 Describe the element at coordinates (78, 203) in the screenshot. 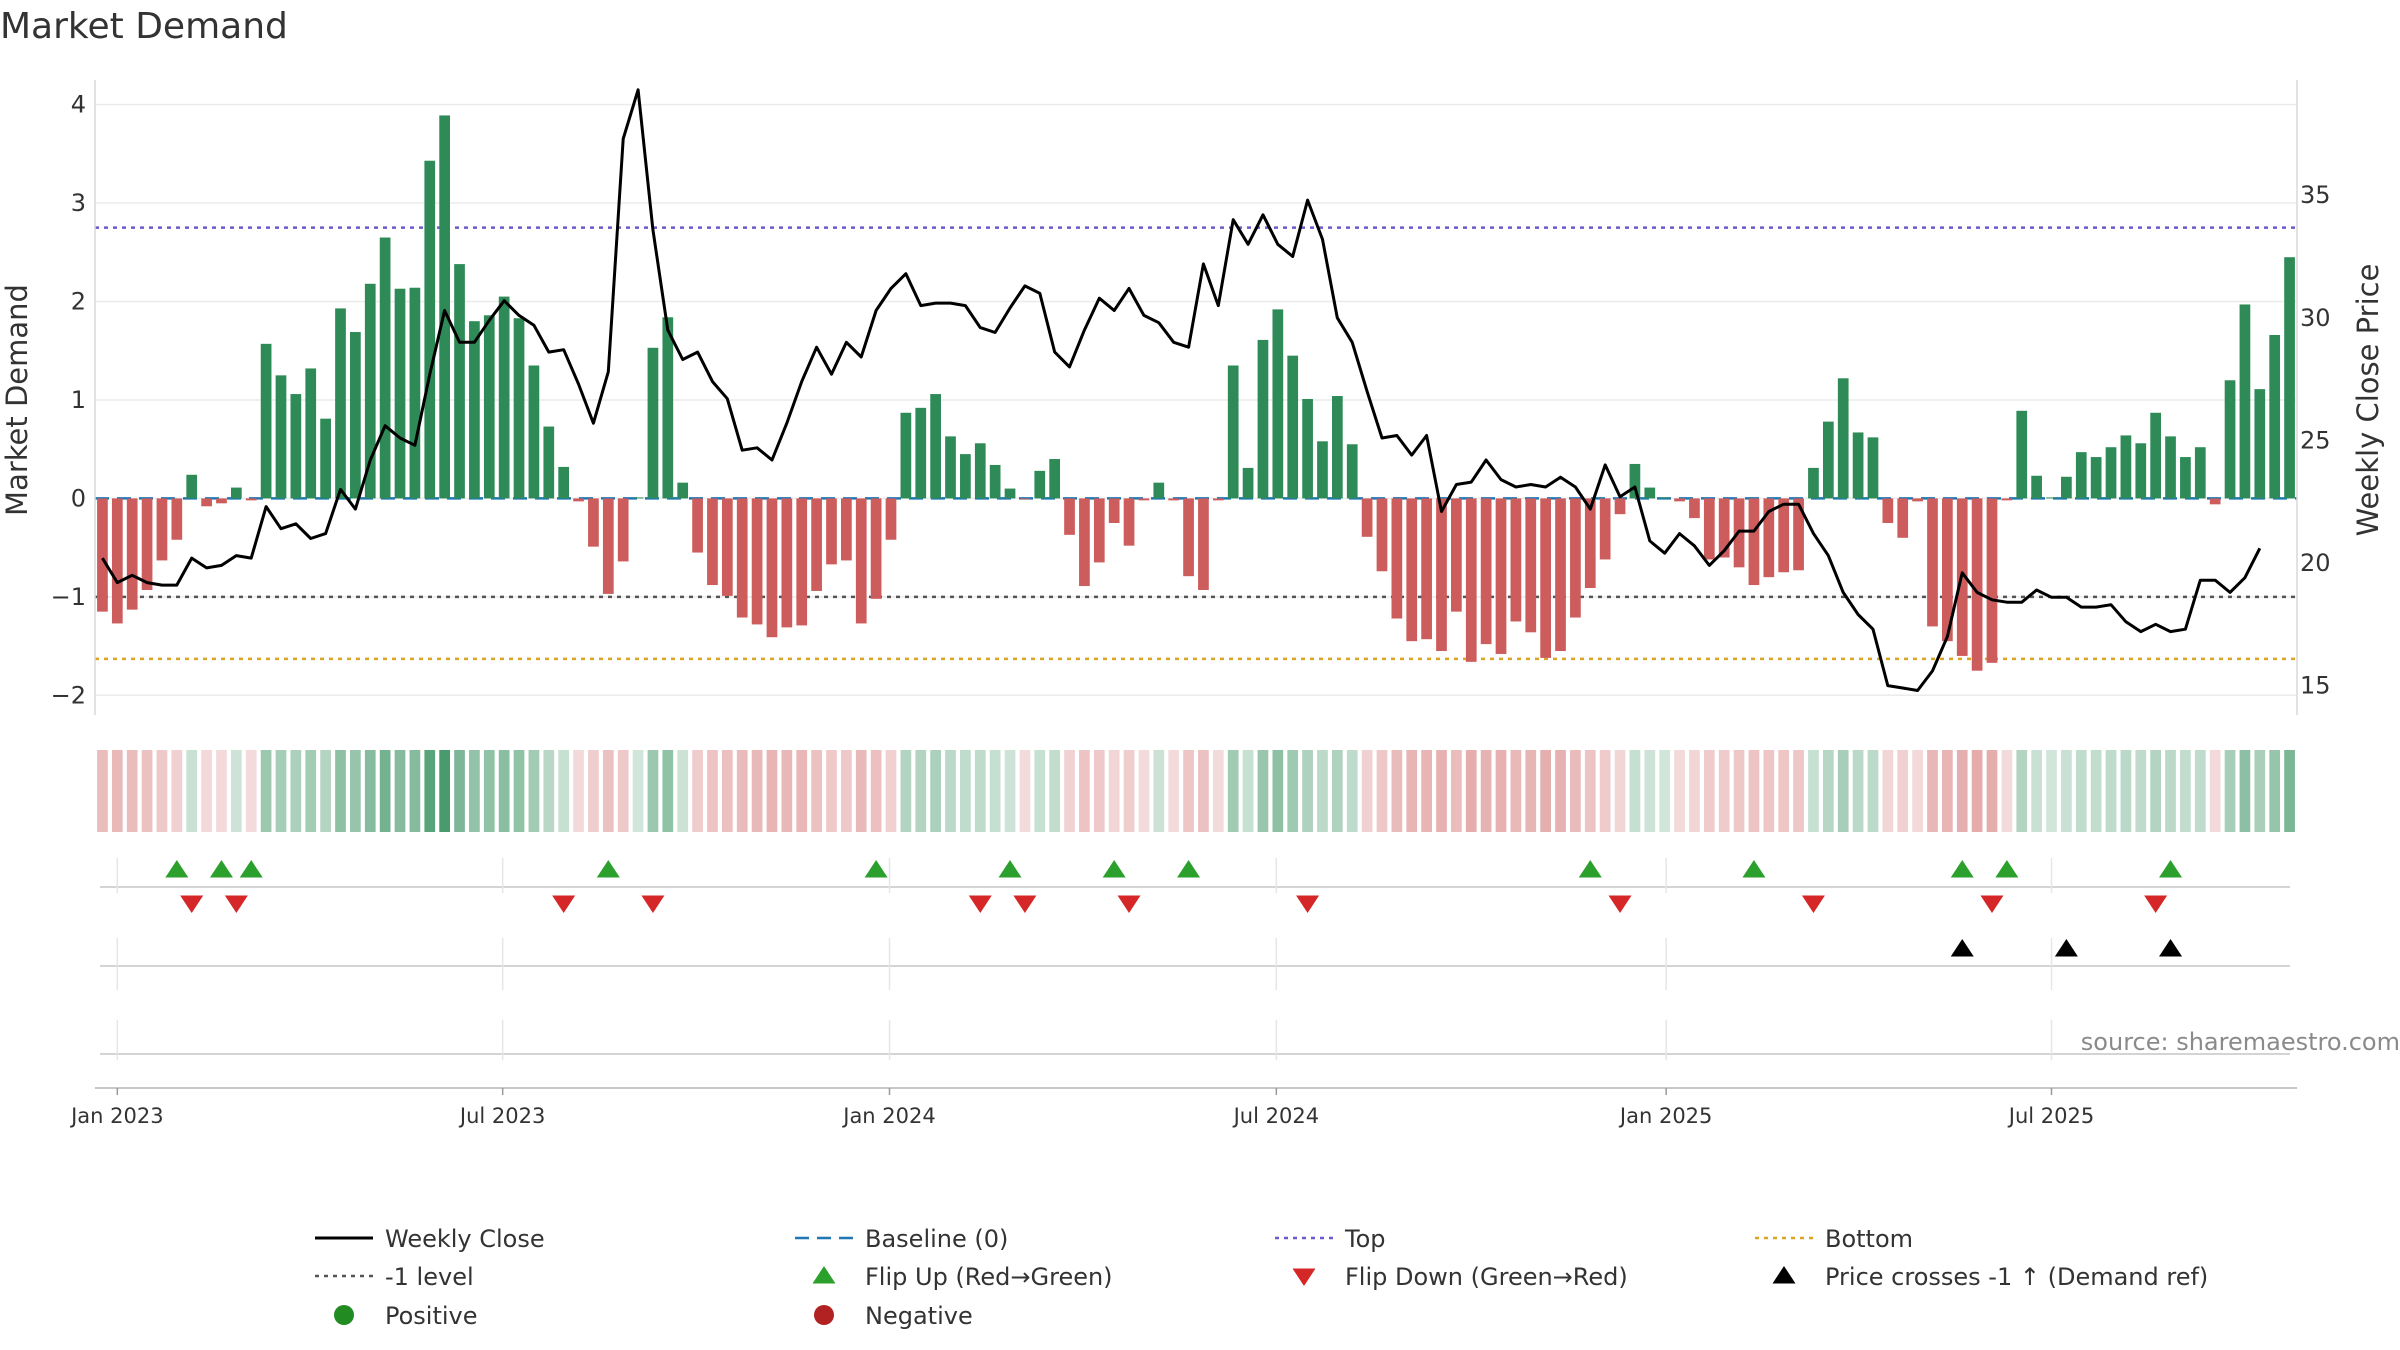

I see `y-tick-label: 3` at that location.